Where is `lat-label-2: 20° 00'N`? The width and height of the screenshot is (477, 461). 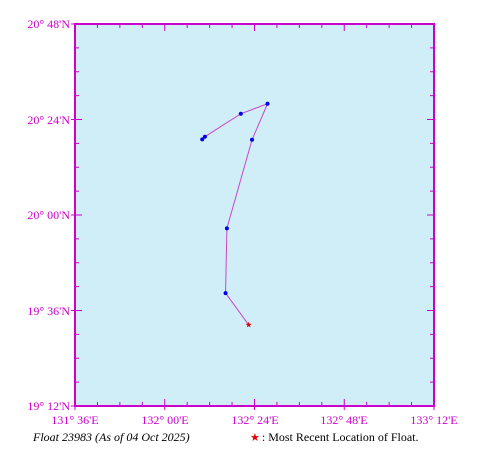
lat-label-2: 20° 00'N is located at coordinates (48, 215).